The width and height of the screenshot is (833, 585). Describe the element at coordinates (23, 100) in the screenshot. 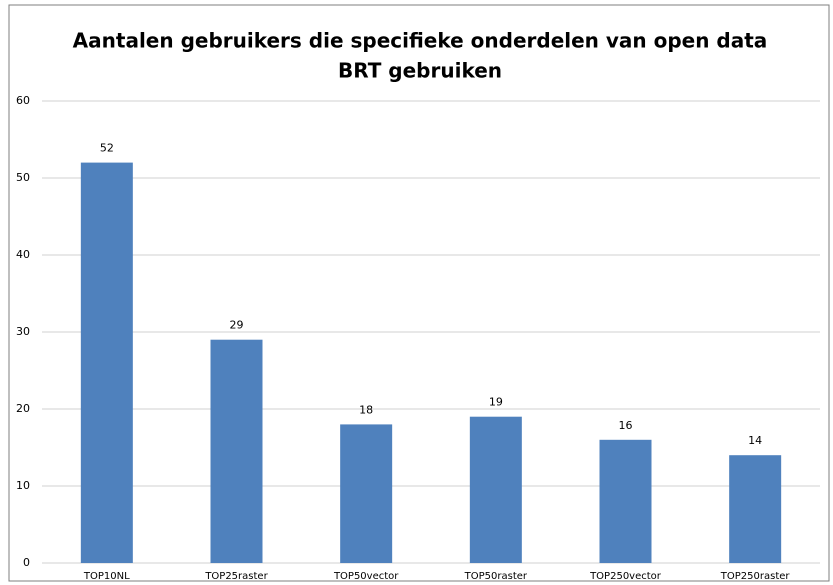

I see `y-tick-label: 60` at that location.